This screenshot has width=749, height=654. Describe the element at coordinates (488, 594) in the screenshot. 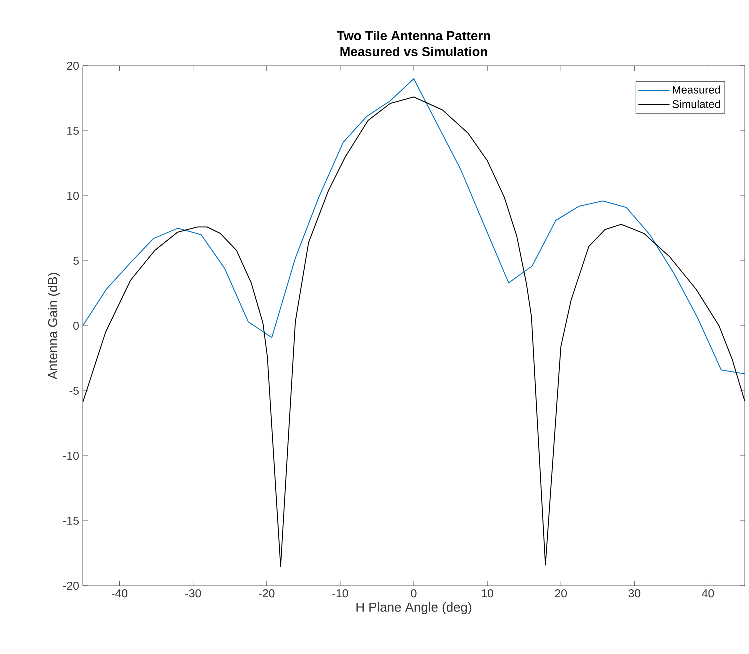

I see `x-tick-label: 10` at that location.